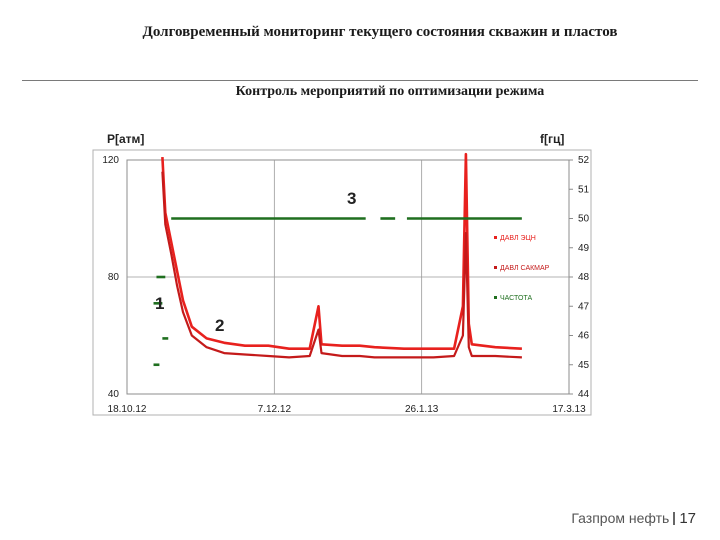 The height and width of the screenshot is (540, 720). Describe the element at coordinates (569, 409) in the screenshot. I see `x-tick-label: 17.3.13` at that location.